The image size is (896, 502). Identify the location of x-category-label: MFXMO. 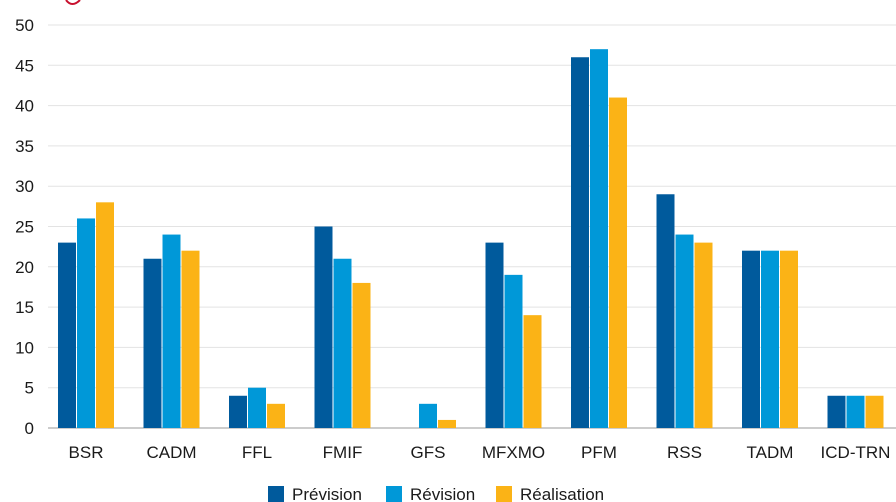
(513, 452).